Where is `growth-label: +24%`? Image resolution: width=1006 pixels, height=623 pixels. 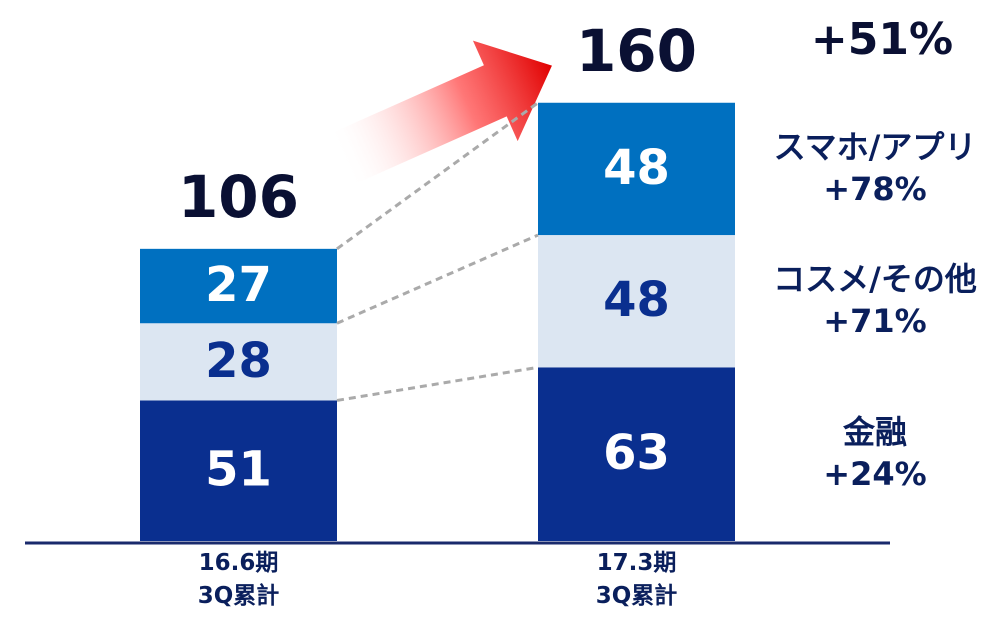
growth-label: +24% is located at coordinates (874, 474).